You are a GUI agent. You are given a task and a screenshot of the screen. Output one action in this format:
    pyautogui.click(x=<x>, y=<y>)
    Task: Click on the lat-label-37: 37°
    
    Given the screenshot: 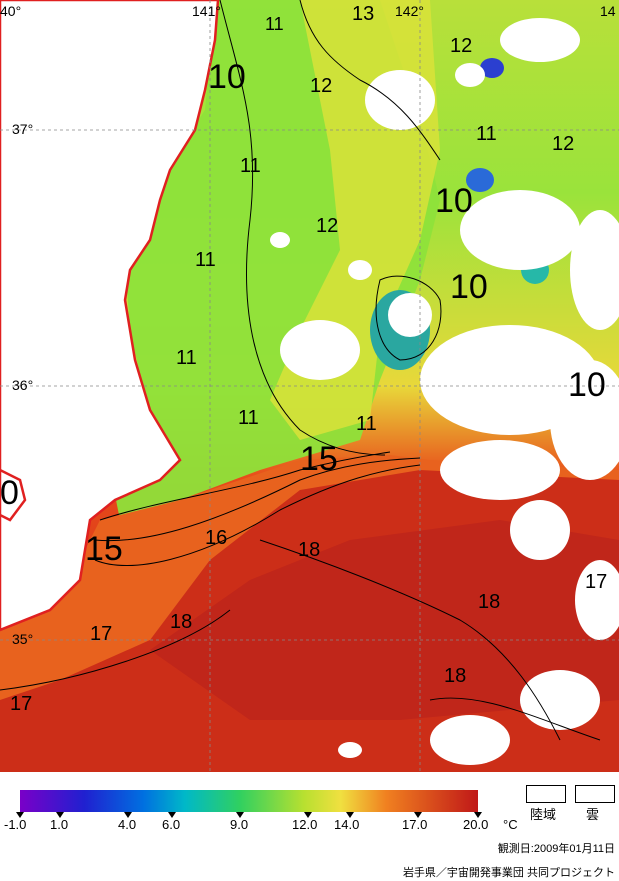 What is the action you would take?
    pyautogui.click(x=22, y=129)
    